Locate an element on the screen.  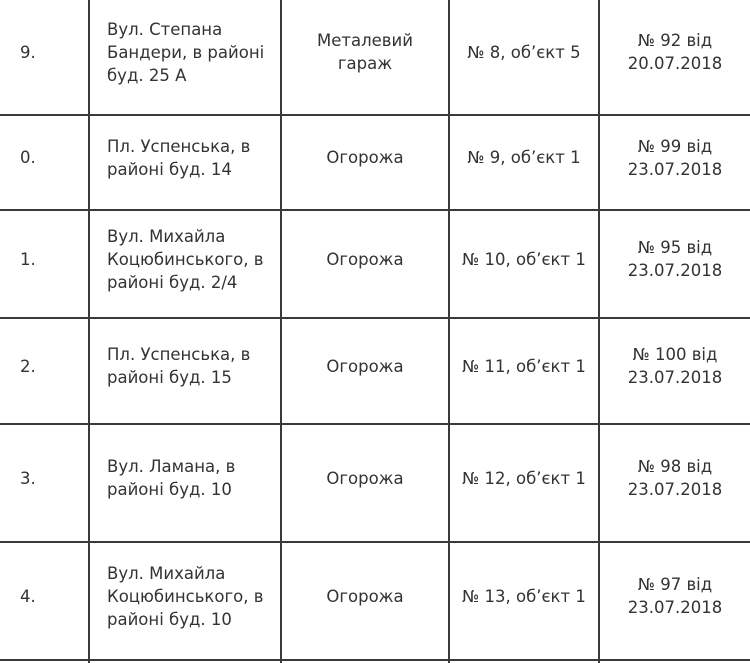
object-type-cell: Металевий гараж is located at coordinates (365, 58).